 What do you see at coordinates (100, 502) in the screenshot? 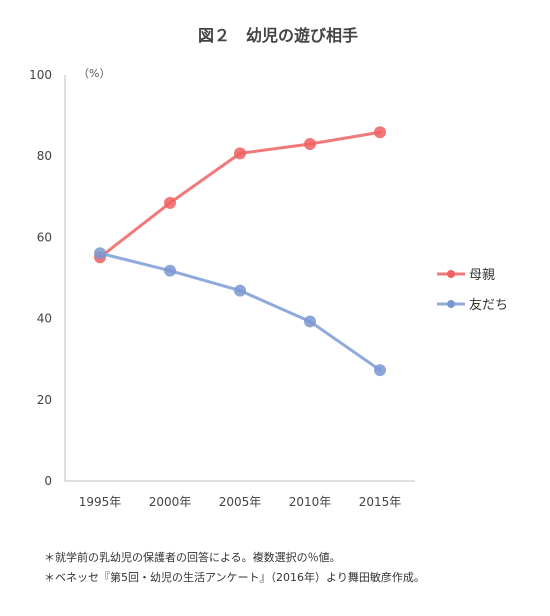
I see `x-tick-label: 1995年` at bounding box center [100, 502].